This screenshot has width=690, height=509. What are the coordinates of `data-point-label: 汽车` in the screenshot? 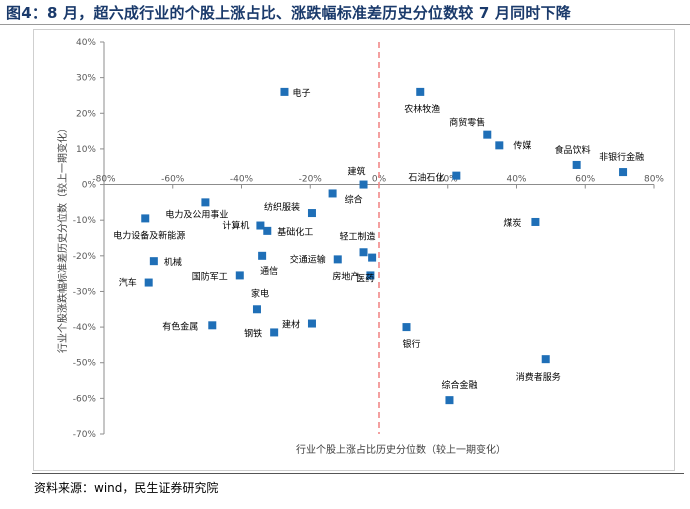 It's located at (128, 283).